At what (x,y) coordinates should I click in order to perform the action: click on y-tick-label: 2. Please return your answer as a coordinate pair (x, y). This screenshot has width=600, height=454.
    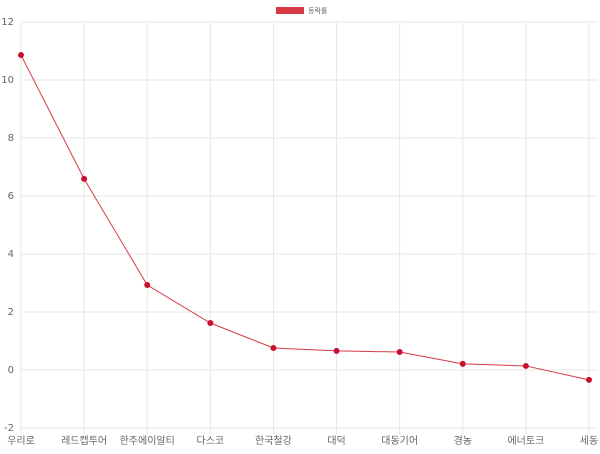
    Looking at the image, I should click on (11, 312).